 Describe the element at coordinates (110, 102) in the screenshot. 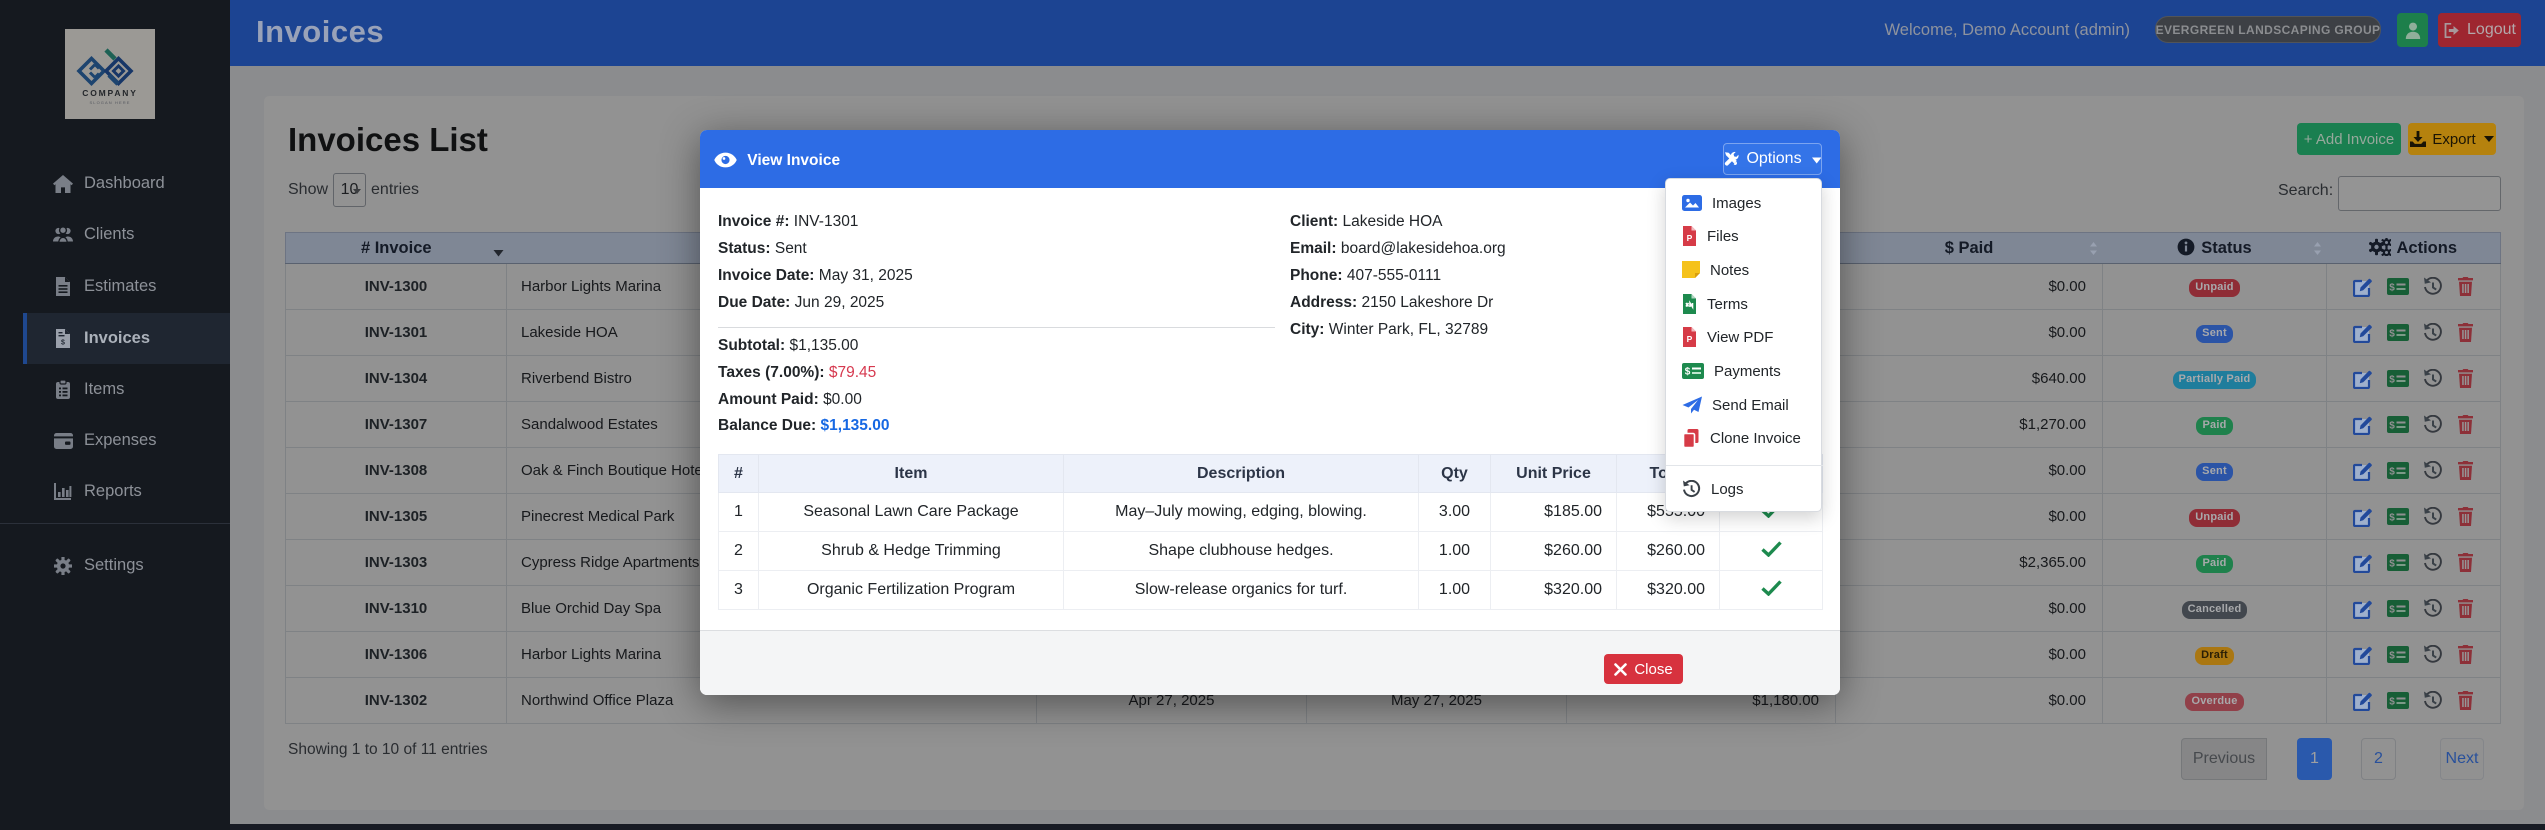

I see `svg-text: SLOGAN HERE` at that location.